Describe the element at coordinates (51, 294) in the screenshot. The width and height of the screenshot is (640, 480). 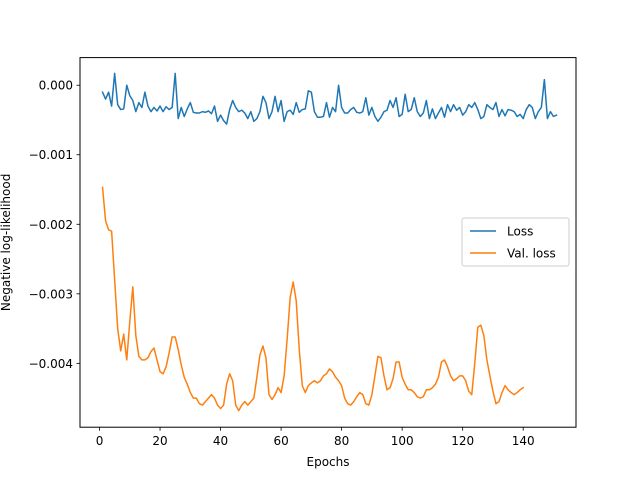
I see `y-tick-label: −0.003` at that location.